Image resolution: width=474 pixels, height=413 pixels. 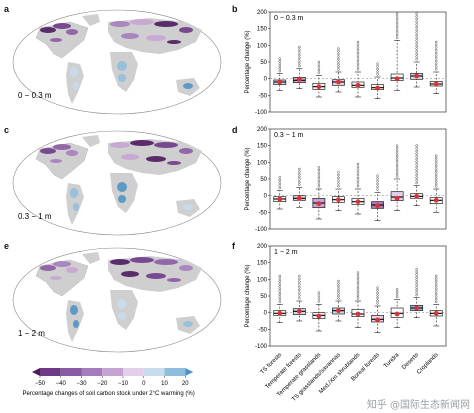 What do you see at coordinates (144, 384) in the screenshot?
I see `legend-tick-label: 0` at bounding box center [144, 384].